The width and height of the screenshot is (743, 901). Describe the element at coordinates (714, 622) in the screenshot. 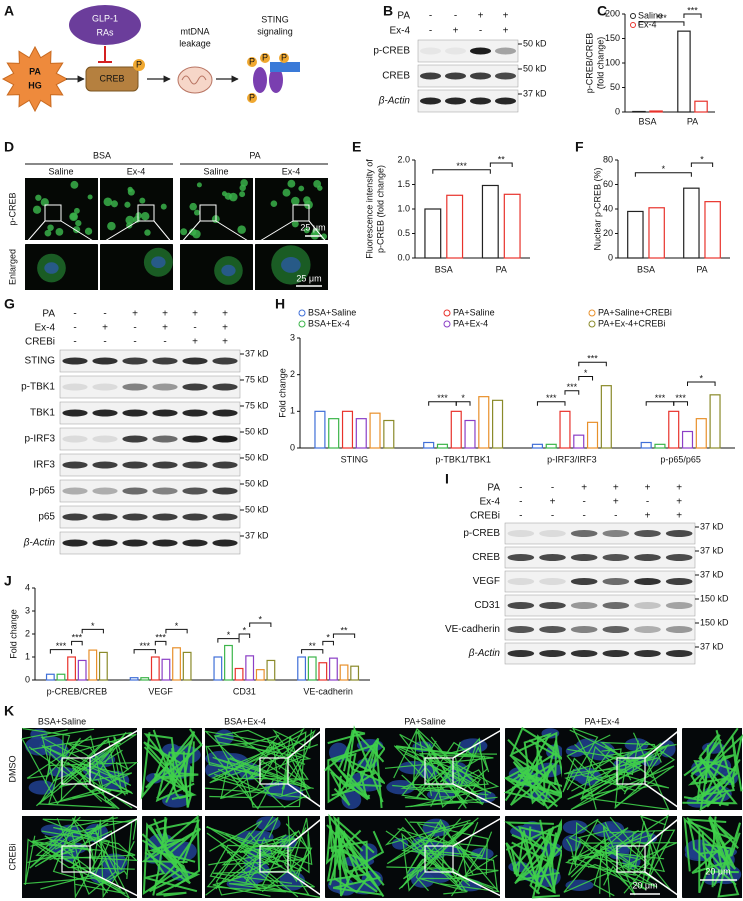

I see `marker-label: 150 kD` at that location.